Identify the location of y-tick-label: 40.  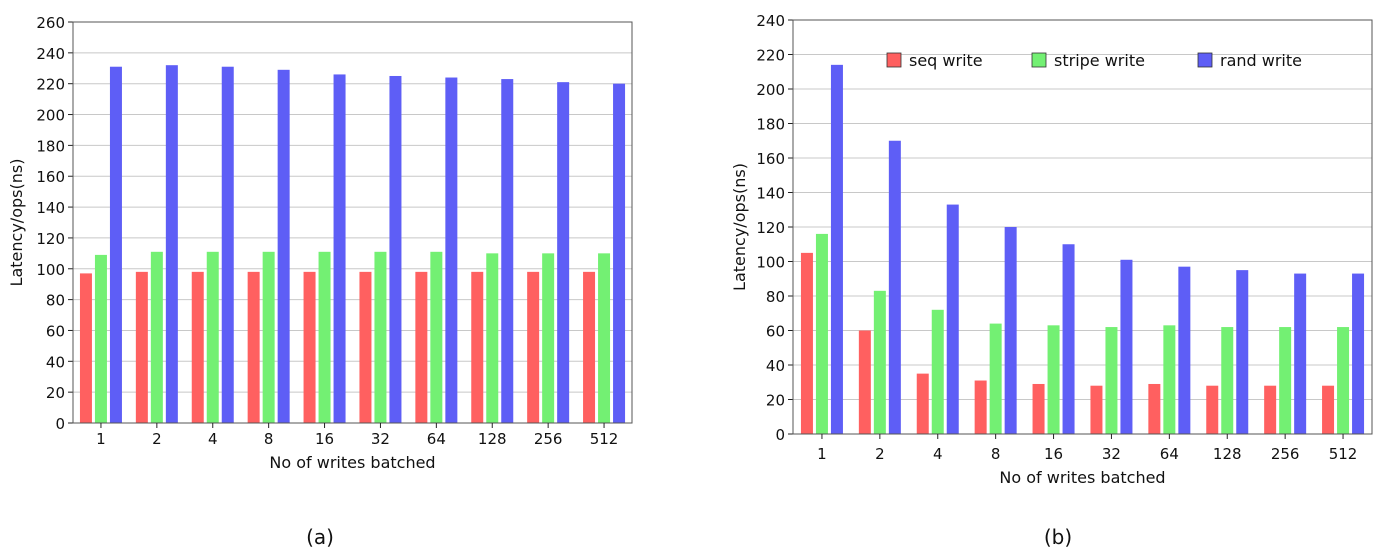
(55, 362).